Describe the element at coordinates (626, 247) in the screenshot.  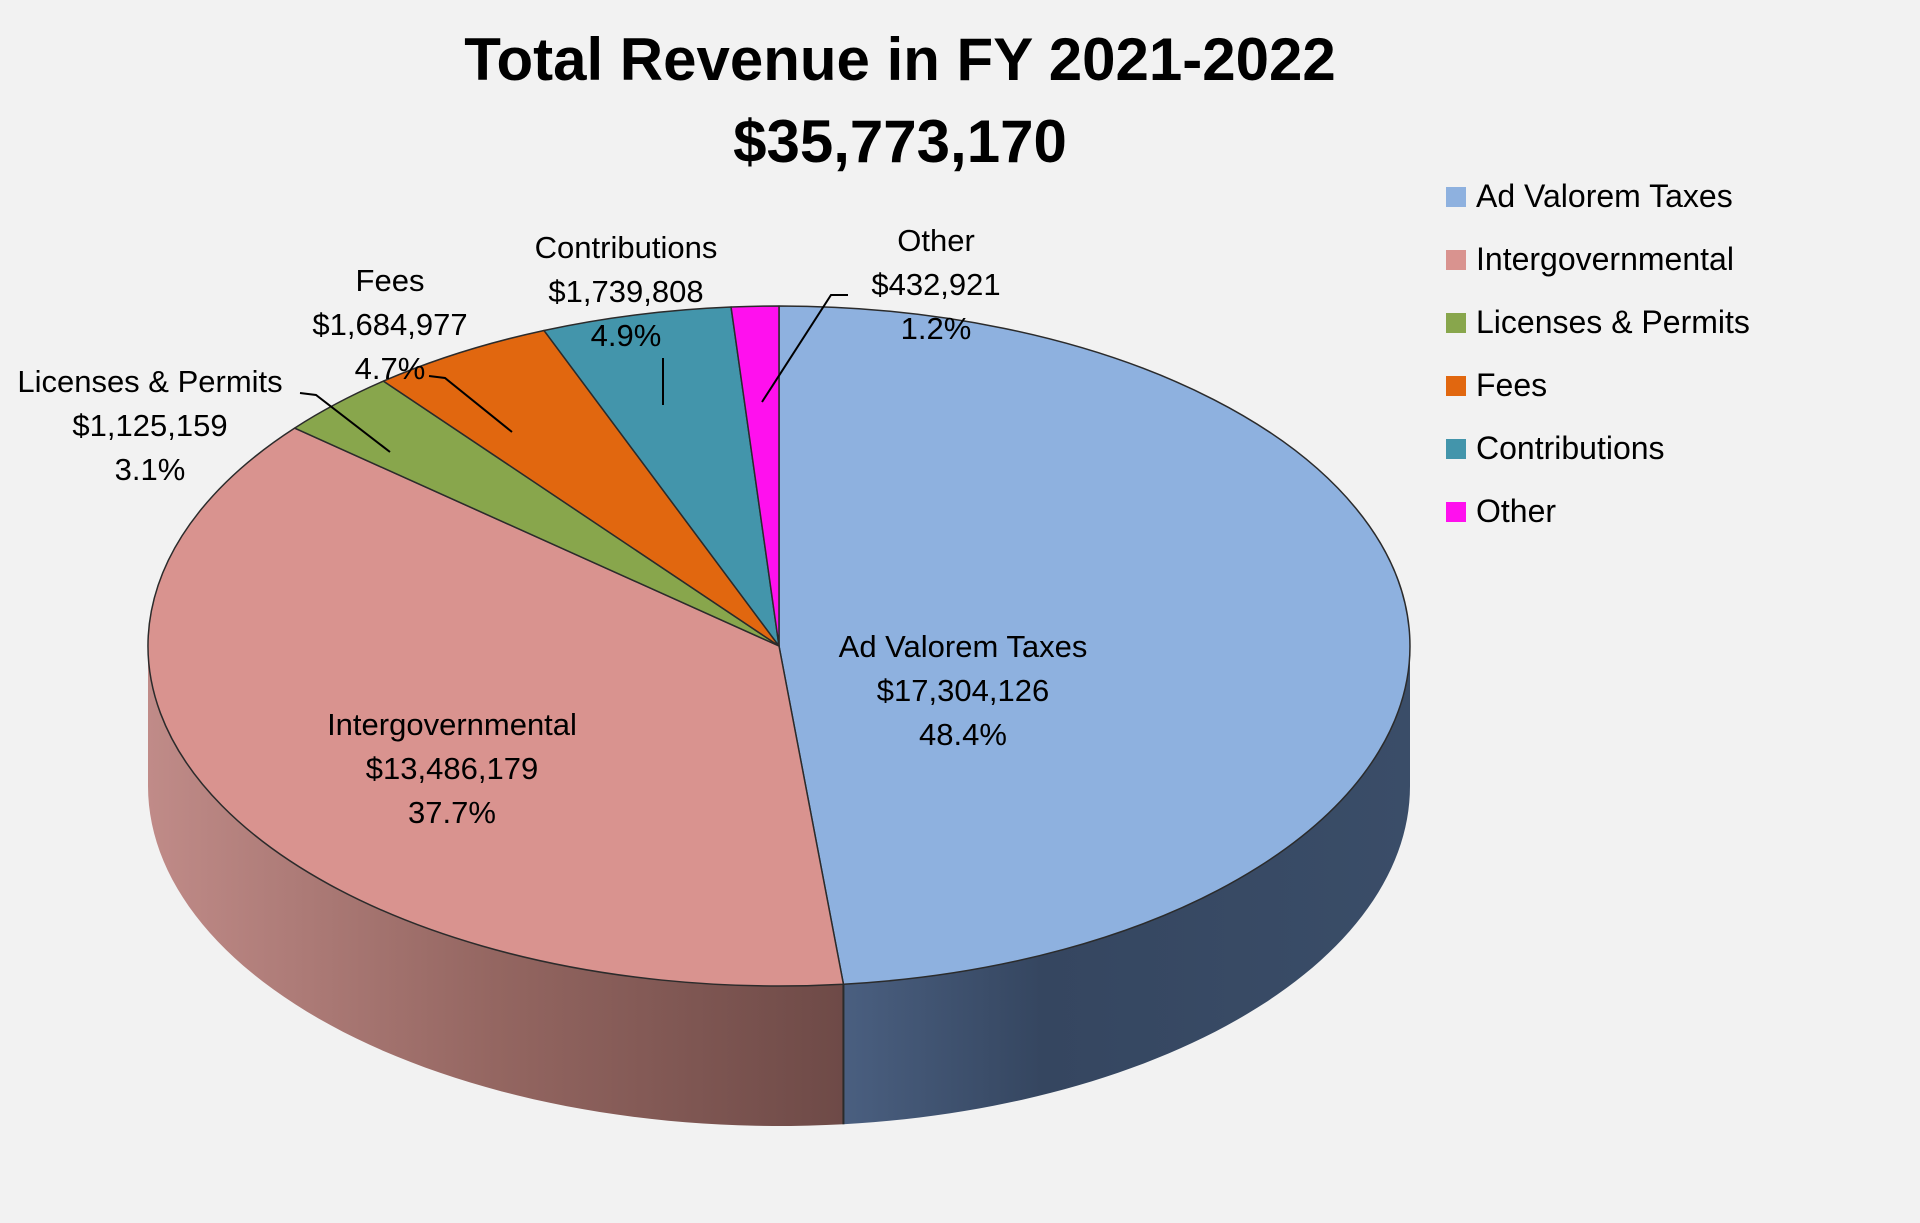
I see `data-label-name-contributions: Contributions` at that location.